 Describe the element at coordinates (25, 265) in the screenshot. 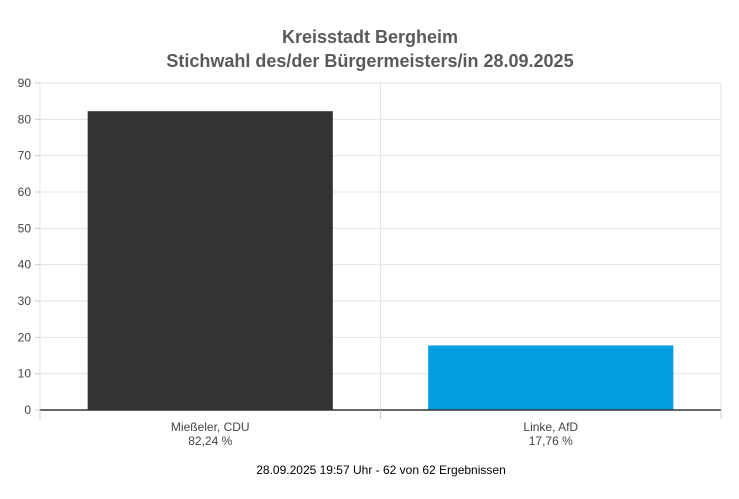

I see `y-tick-label: 40` at that location.